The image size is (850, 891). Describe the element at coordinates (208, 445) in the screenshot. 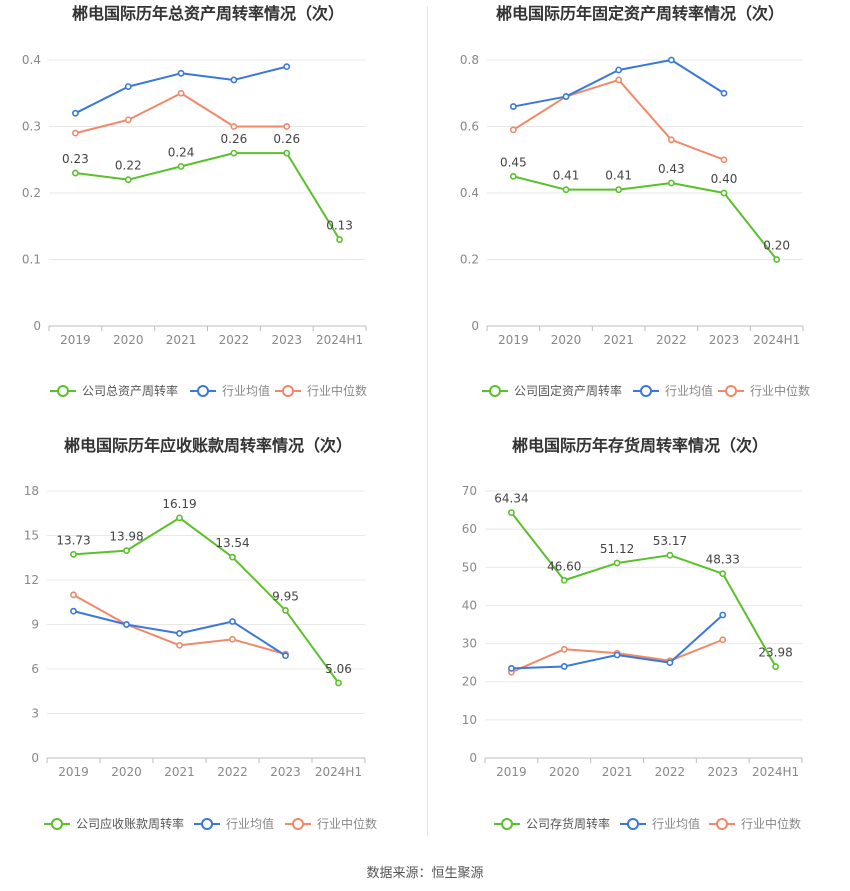

I see `chart-title: 郴电国际历年应收账款周转率情况（次）` at that location.